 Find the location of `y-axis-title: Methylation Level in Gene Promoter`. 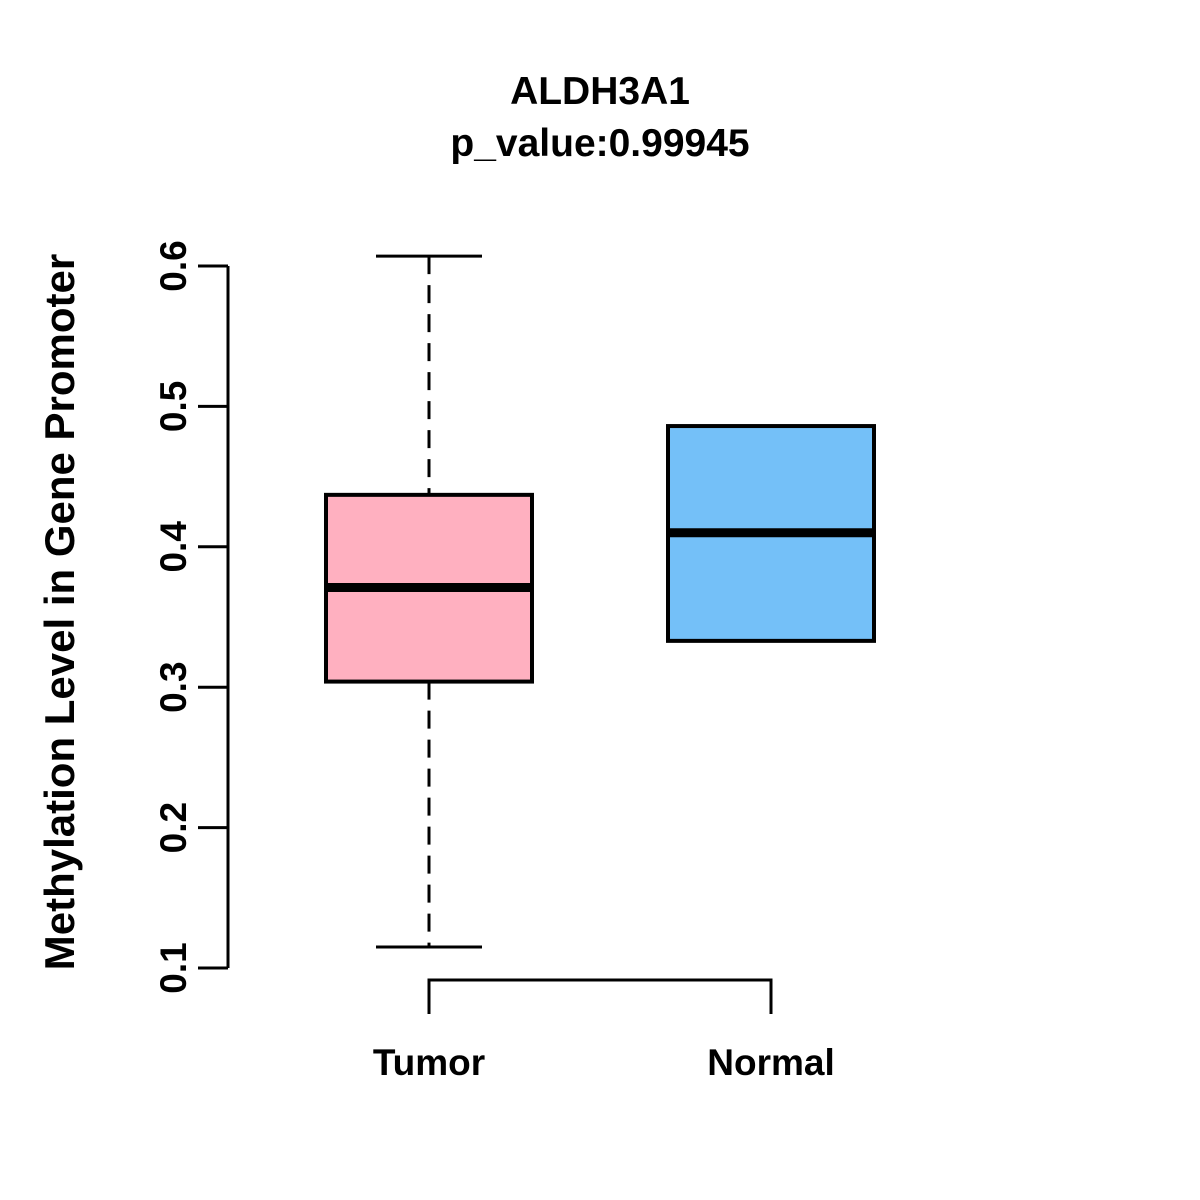

y-axis-title: Methylation Level in Gene Promoter is located at coordinates (59, 612).